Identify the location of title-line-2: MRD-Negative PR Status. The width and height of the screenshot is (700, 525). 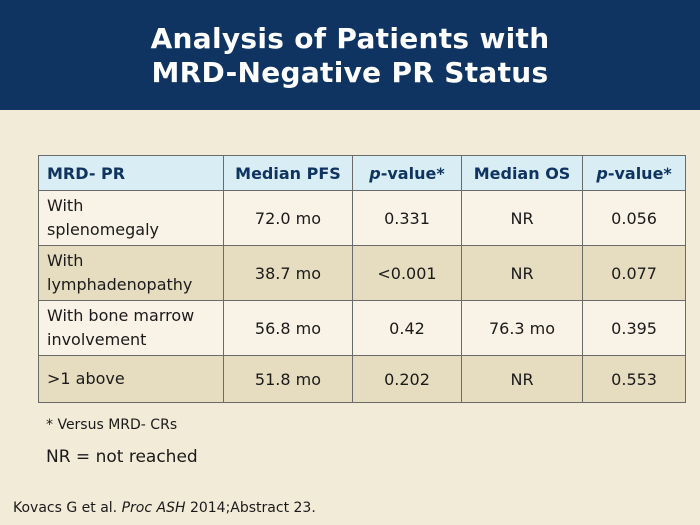
(350, 72).